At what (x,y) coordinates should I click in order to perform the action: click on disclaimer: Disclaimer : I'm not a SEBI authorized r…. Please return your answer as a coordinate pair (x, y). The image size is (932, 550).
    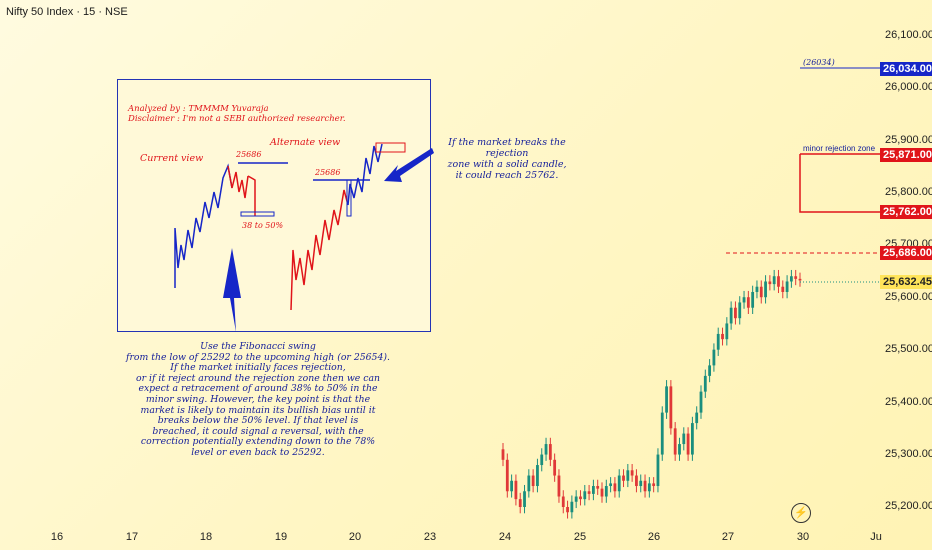
    Looking at the image, I should click on (237, 119).